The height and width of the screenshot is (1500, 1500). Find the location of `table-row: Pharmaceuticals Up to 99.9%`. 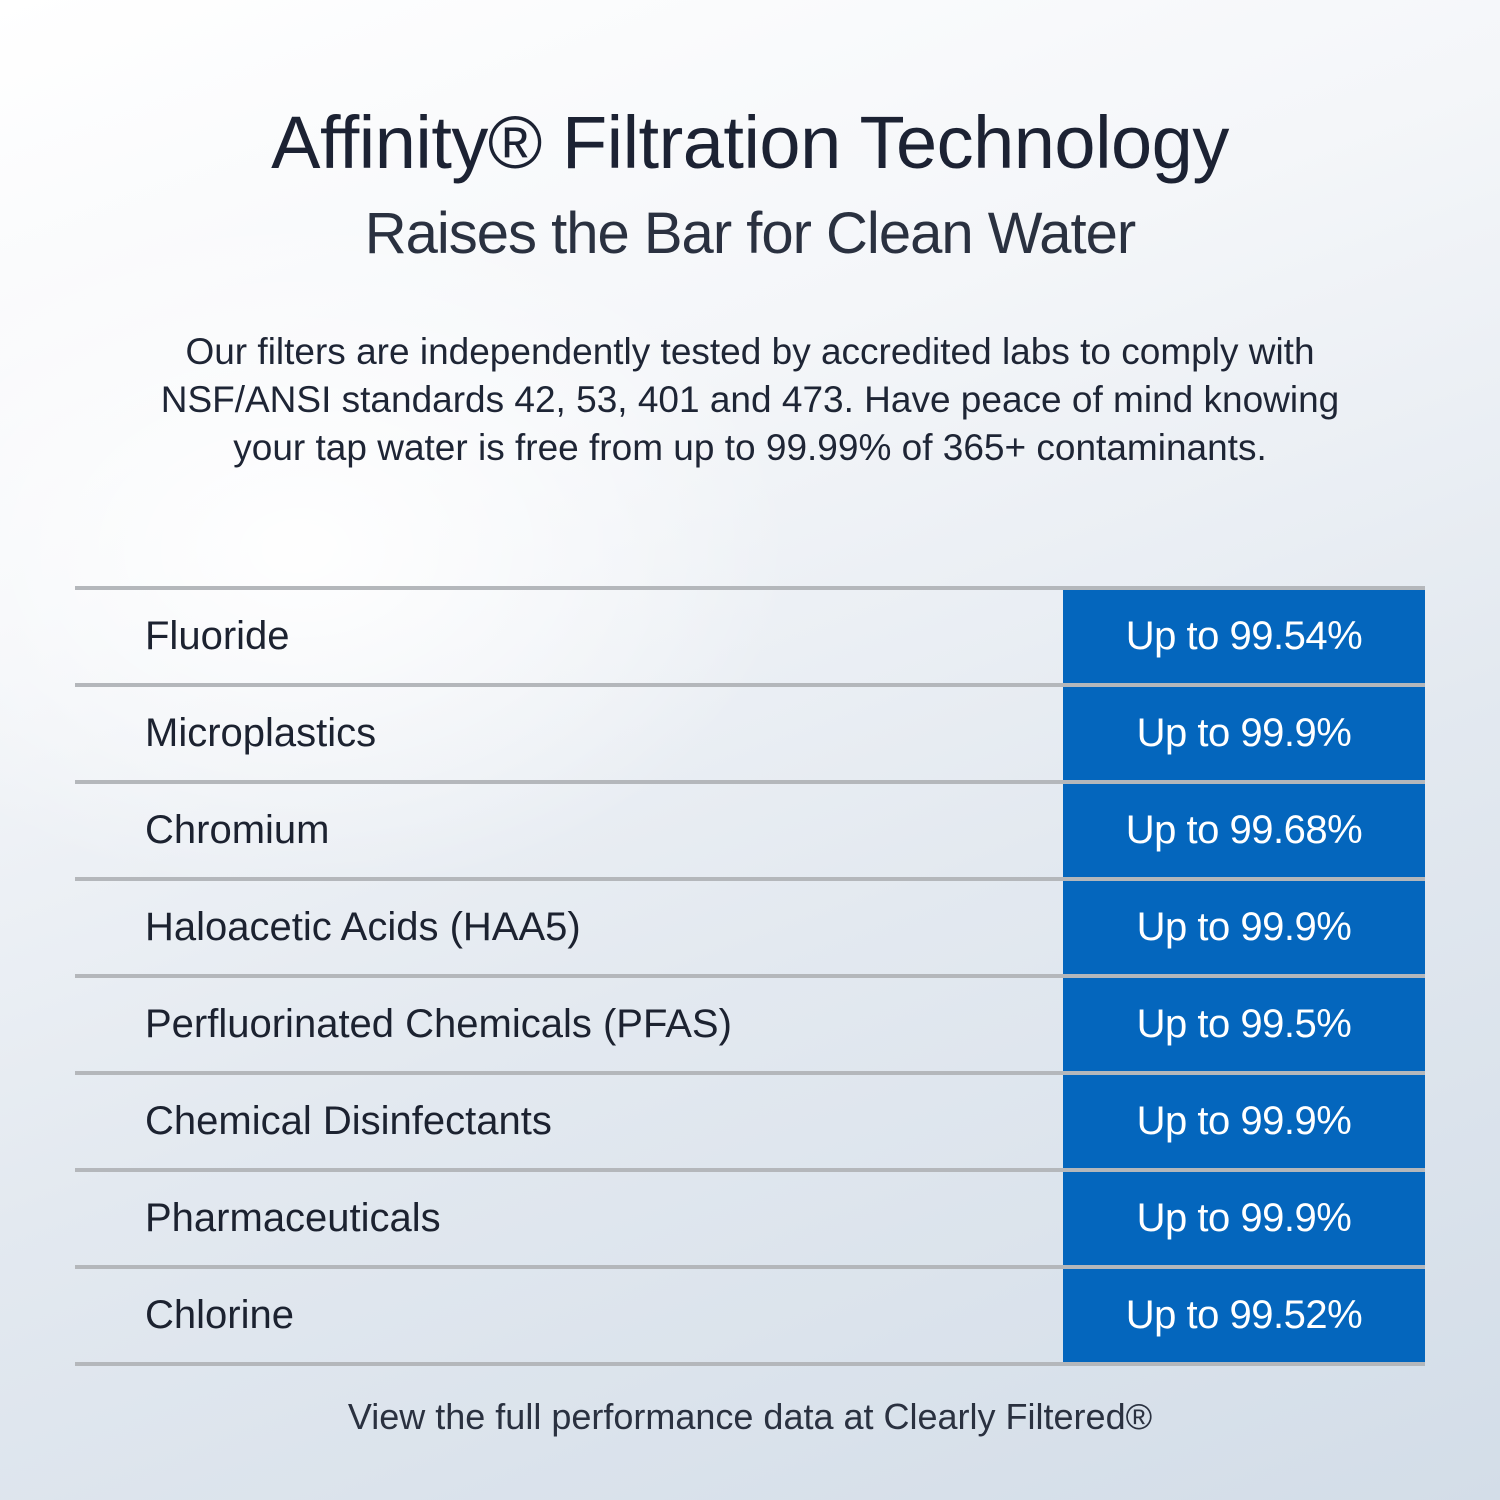

table-row: Pharmaceuticals Up to 99.9% is located at coordinates (750, 1216).